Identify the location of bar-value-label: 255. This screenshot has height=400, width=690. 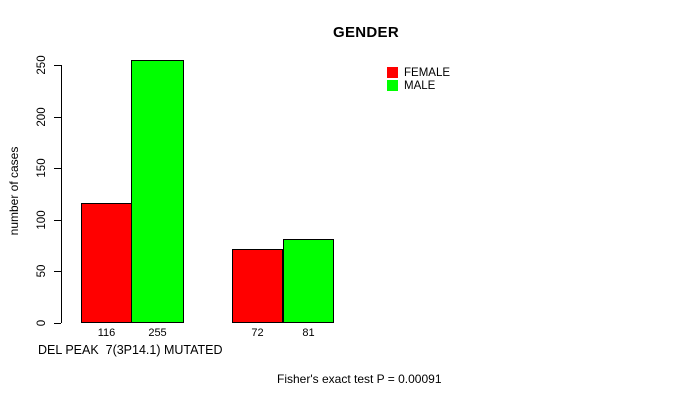
(157, 333).